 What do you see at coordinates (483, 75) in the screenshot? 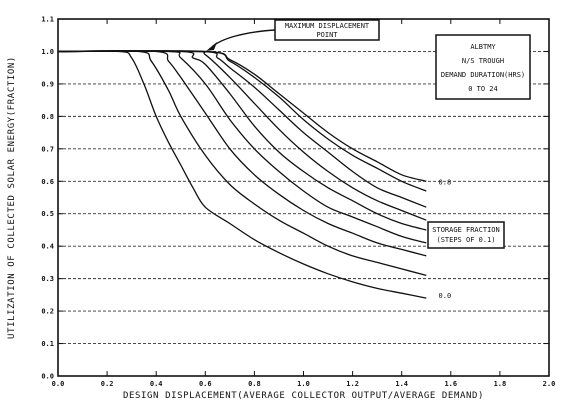
I see `info-line-duration: DEMAND DURATION(HRS)` at bounding box center [483, 75].